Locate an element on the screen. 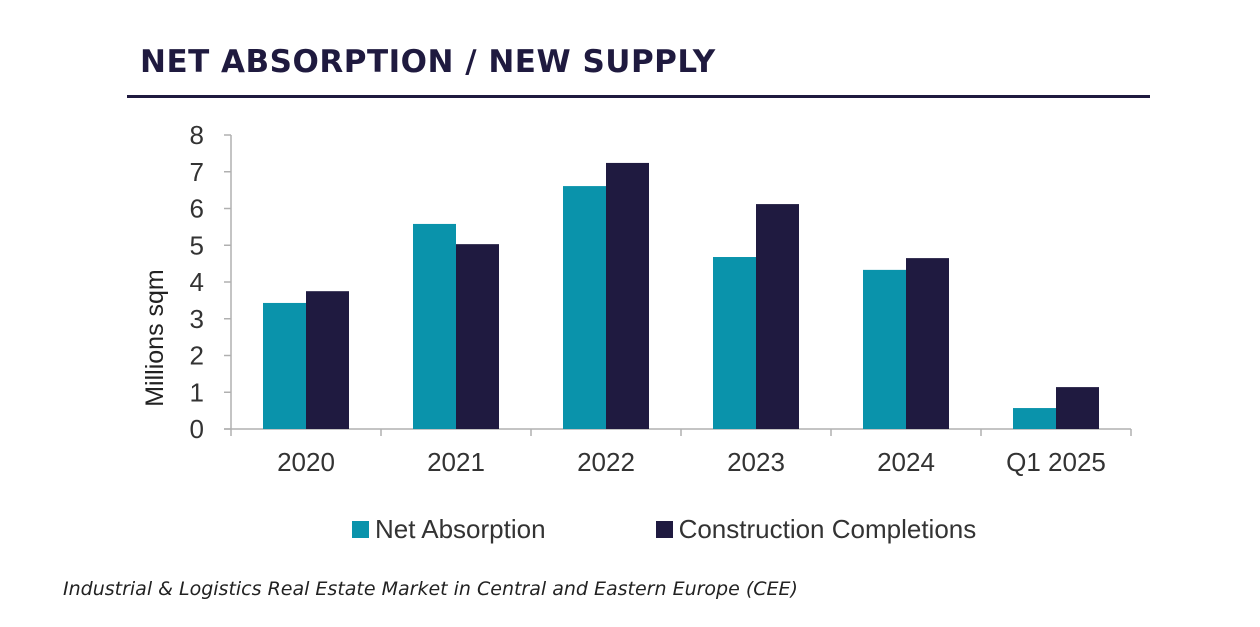 The width and height of the screenshot is (1260, 627). y-tick-label: 1 is located at coordinates (197, 392).